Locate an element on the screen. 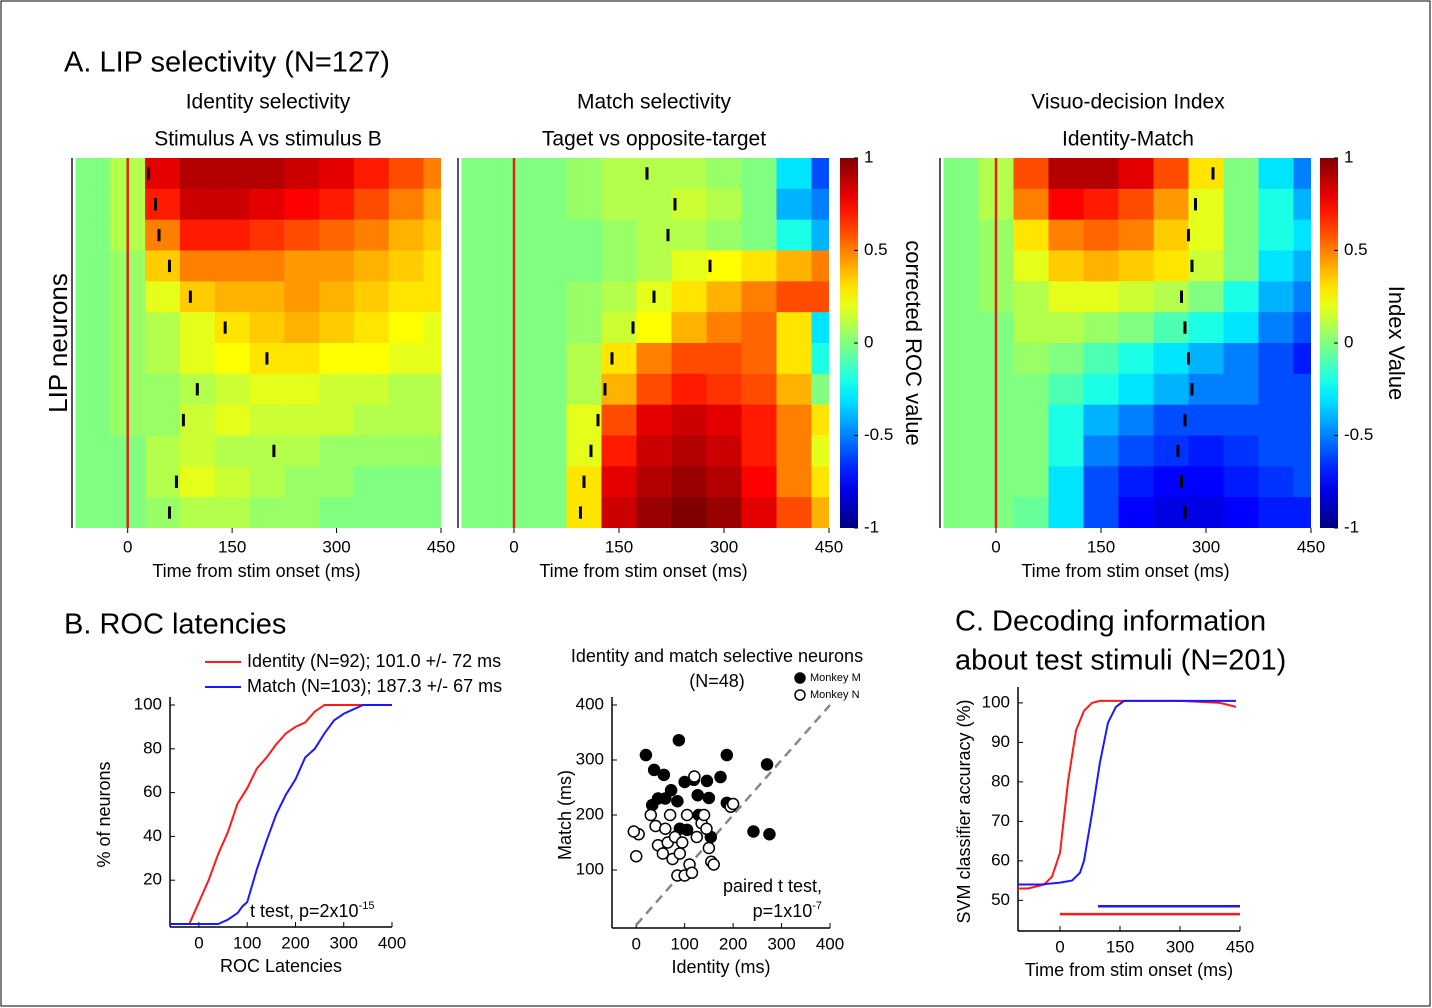 Image resolution: width=1432 pixels, height=1008 pixels. y-tick-label: 400 is located at coordinates (590, 703).